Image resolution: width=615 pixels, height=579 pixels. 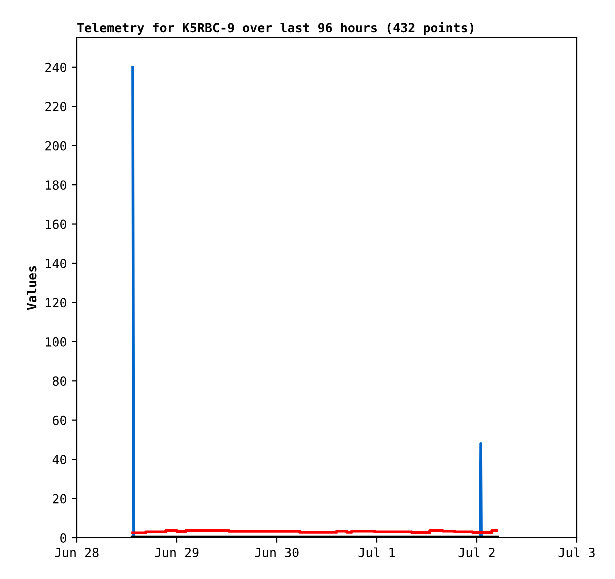 What do you see at coordinates (59, 381) in the screenshot?
I see `y-tick-label: 80` at bounding box center [59, 381].